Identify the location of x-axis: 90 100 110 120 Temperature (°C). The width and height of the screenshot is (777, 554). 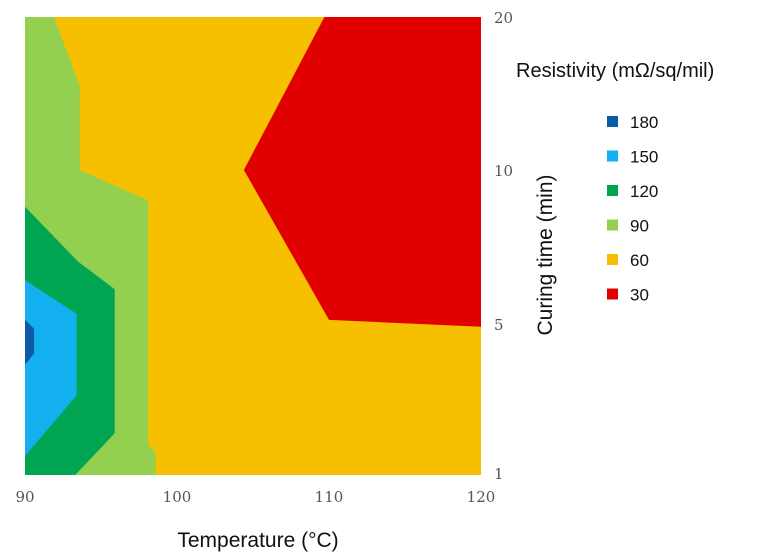
(255, 520).